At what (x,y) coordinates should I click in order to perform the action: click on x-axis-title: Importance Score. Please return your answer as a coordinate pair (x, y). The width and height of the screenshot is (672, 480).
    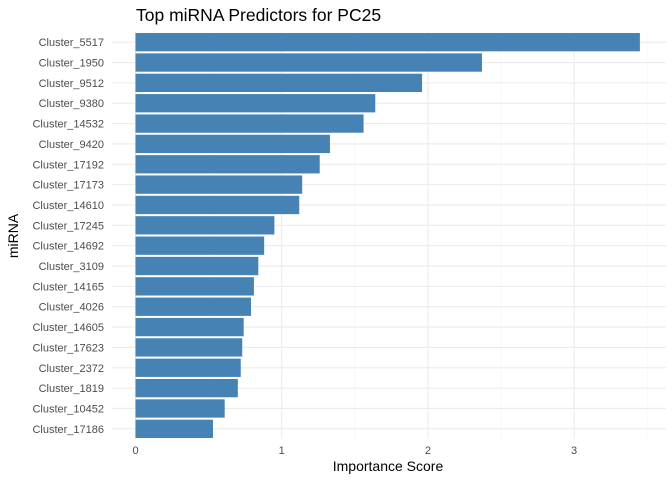
    Looking at the image, I should click on (388, 466).